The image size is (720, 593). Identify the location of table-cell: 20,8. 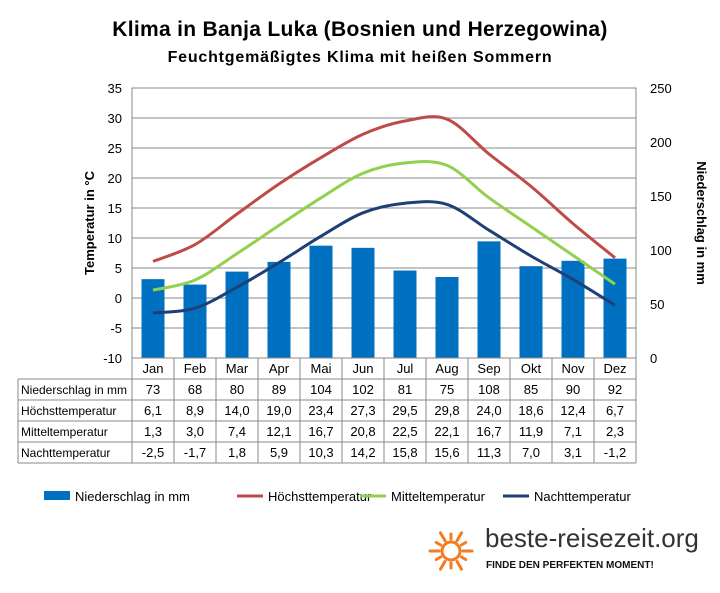
(362, 431).